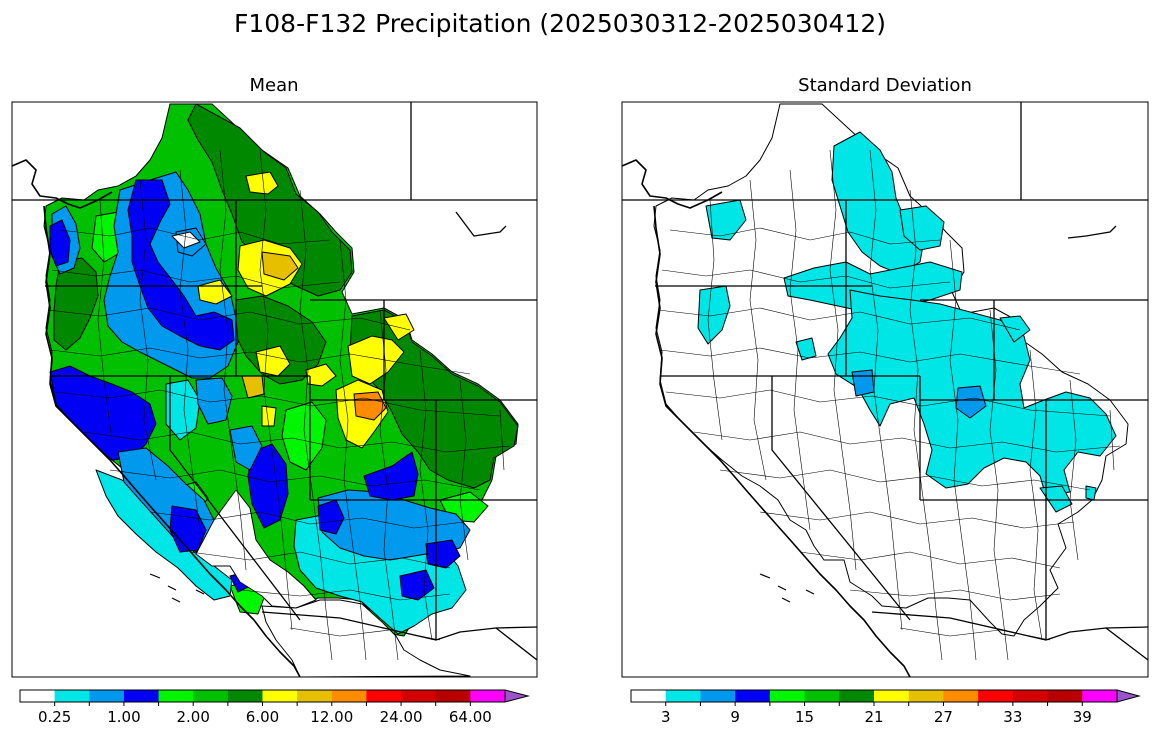  I want to click on mean-colorbar: 0.25 1.00 2.00 6.00 12.00 24.00 64.00, so click(274, 707).